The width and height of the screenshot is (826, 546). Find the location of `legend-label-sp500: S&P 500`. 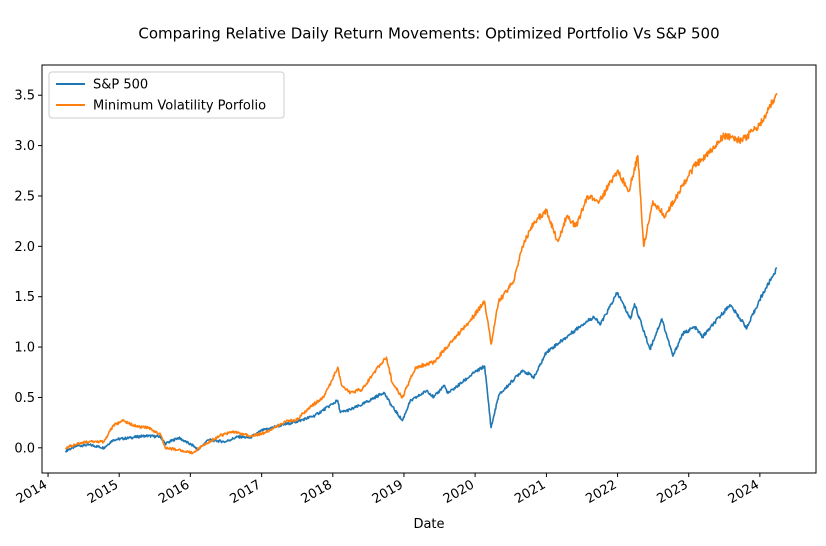

legend-label-sp500: S&P 500 is located at coordinates (120, 85).